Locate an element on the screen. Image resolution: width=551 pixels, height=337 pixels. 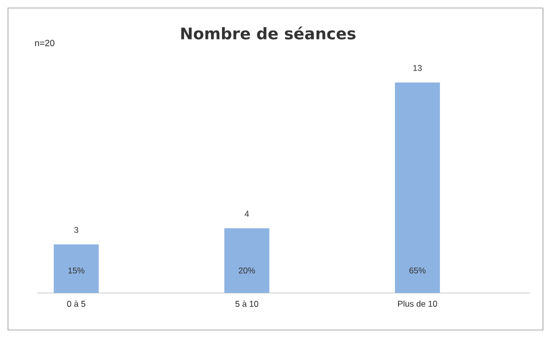
data-label: 3 is located at coordinates (76, 229).